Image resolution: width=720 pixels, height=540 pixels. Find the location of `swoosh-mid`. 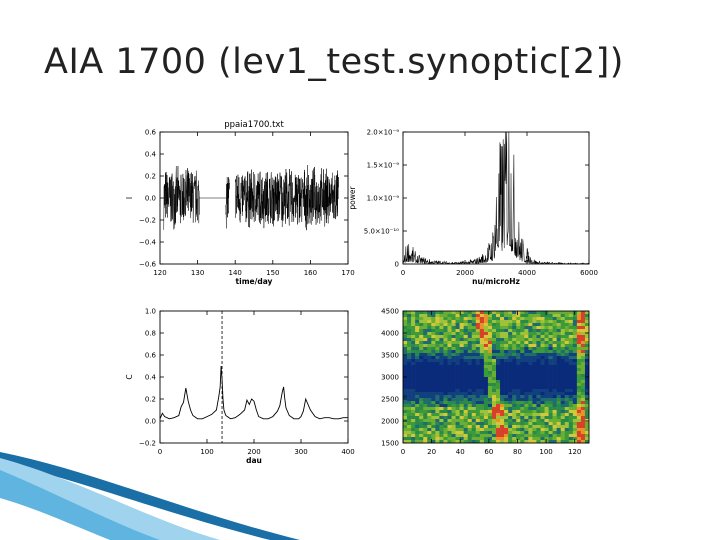

swoosh-mid is located at coordinates (80, 505).